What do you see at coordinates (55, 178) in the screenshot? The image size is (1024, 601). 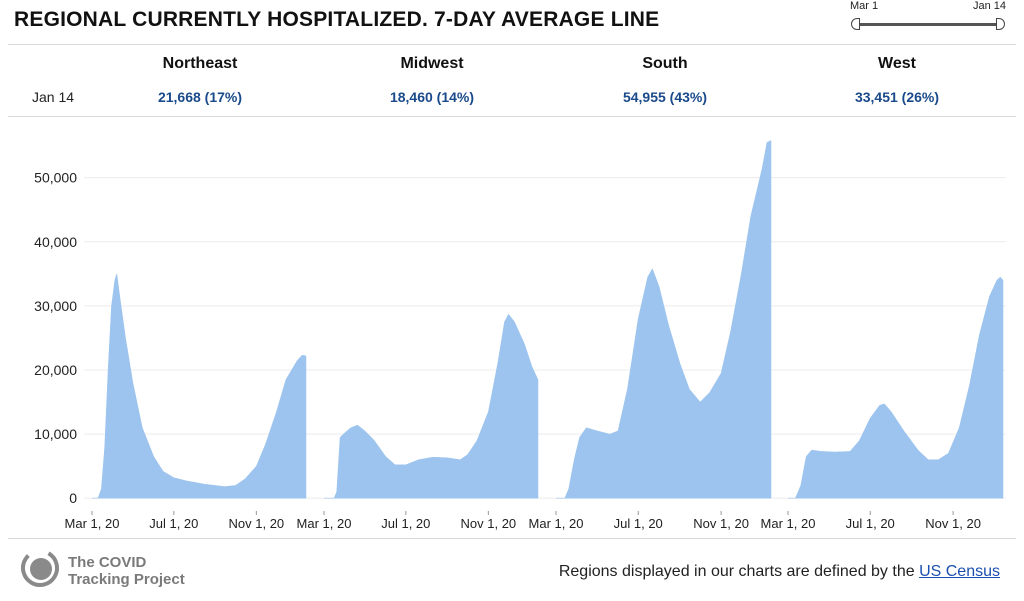 I see `y-tick-label: 50,000` at bounding box center [55, 178].